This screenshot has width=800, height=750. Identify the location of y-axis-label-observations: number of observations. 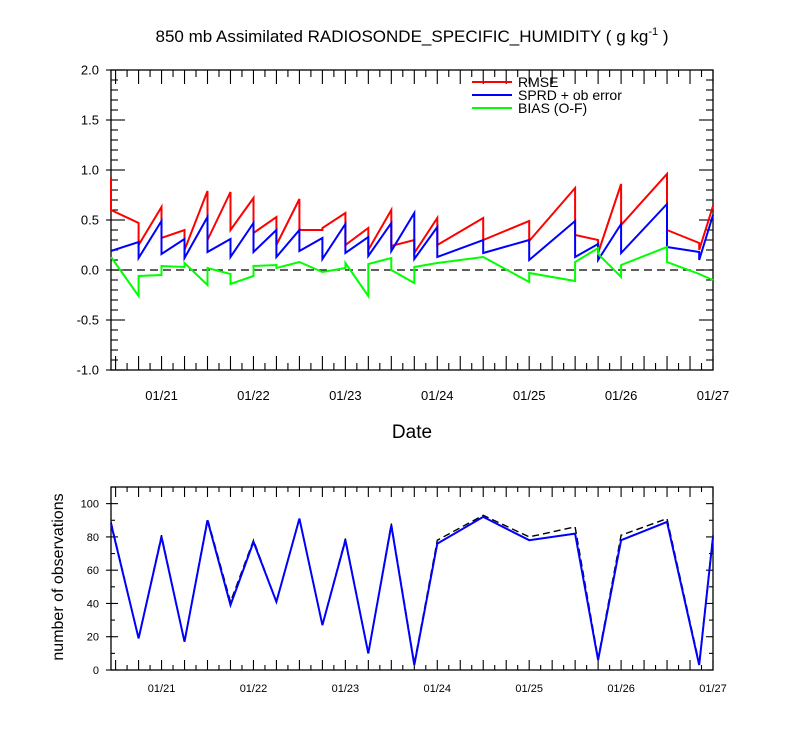
(58, 576).